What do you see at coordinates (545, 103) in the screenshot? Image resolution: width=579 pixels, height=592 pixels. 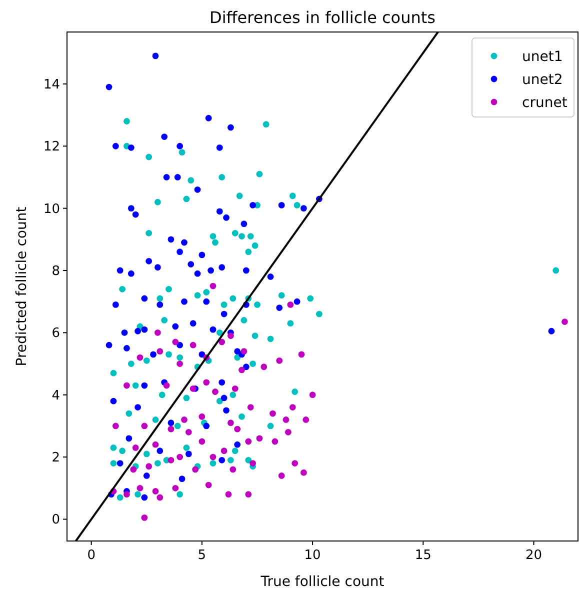 I see `legend-label: crunet` at bounding box center [545, 103].